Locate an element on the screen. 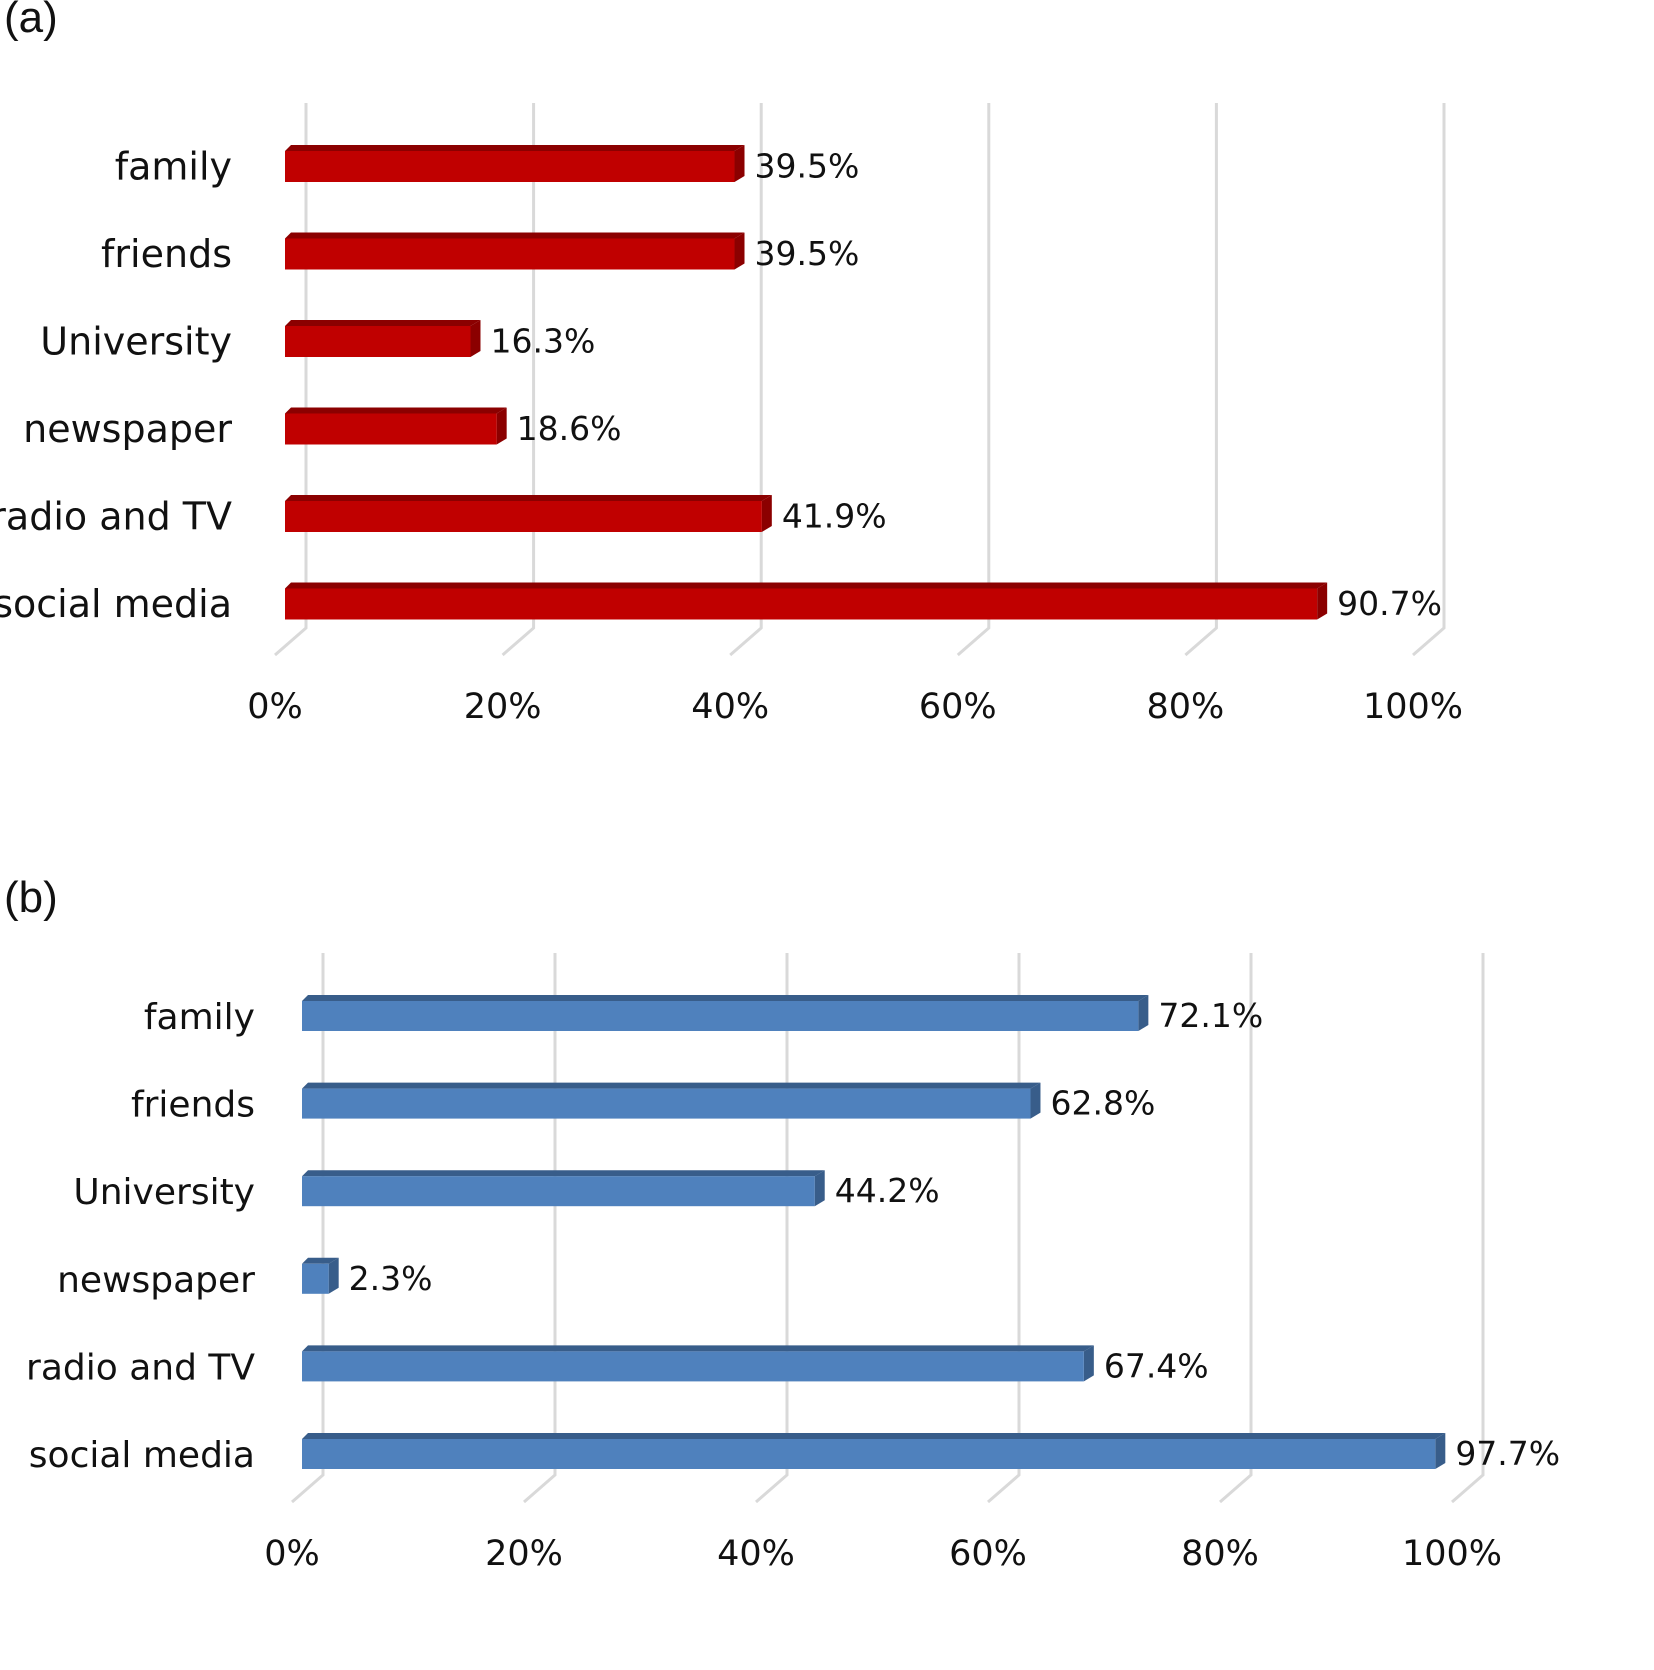 The image size is (1654, 1670). data-label: 72.1% is located at coordinates (1210, 1015).